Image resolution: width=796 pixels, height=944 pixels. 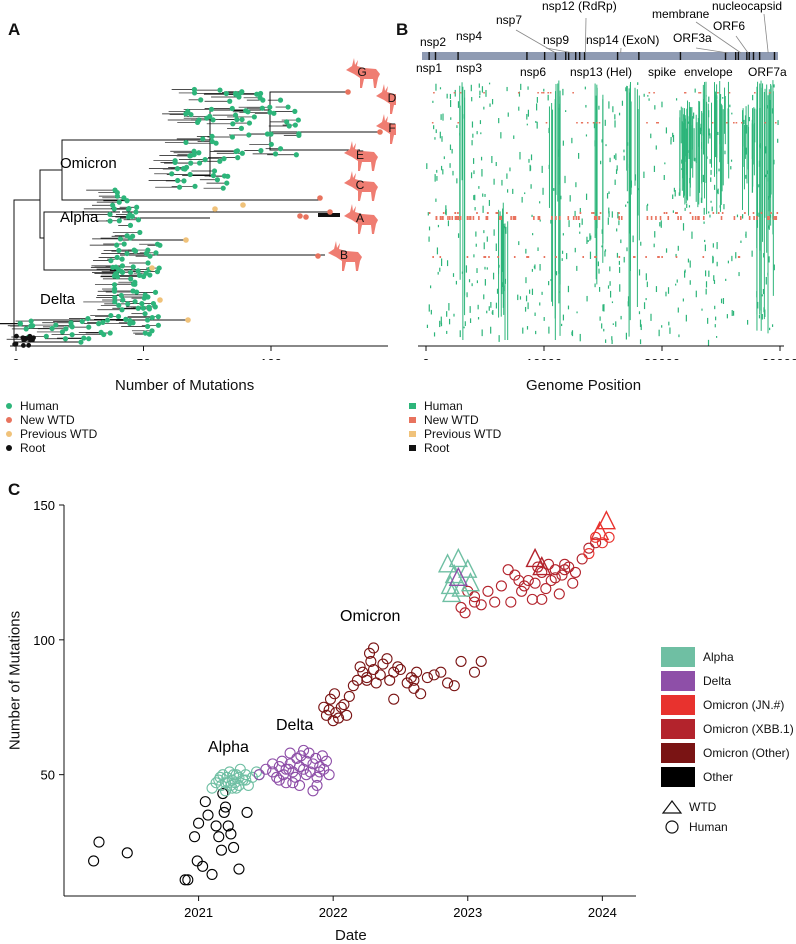 I want to click on lineage-legend-item: Other, so click(x=727, y=777).